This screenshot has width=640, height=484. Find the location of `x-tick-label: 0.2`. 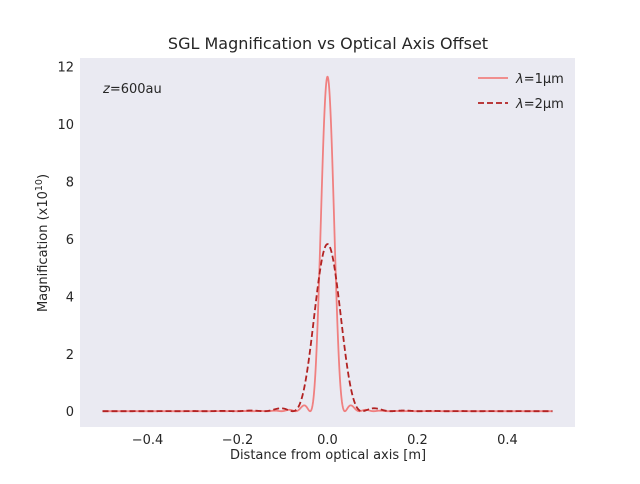

x-tick-label: 0.2 is located at coordinates (417, 440).